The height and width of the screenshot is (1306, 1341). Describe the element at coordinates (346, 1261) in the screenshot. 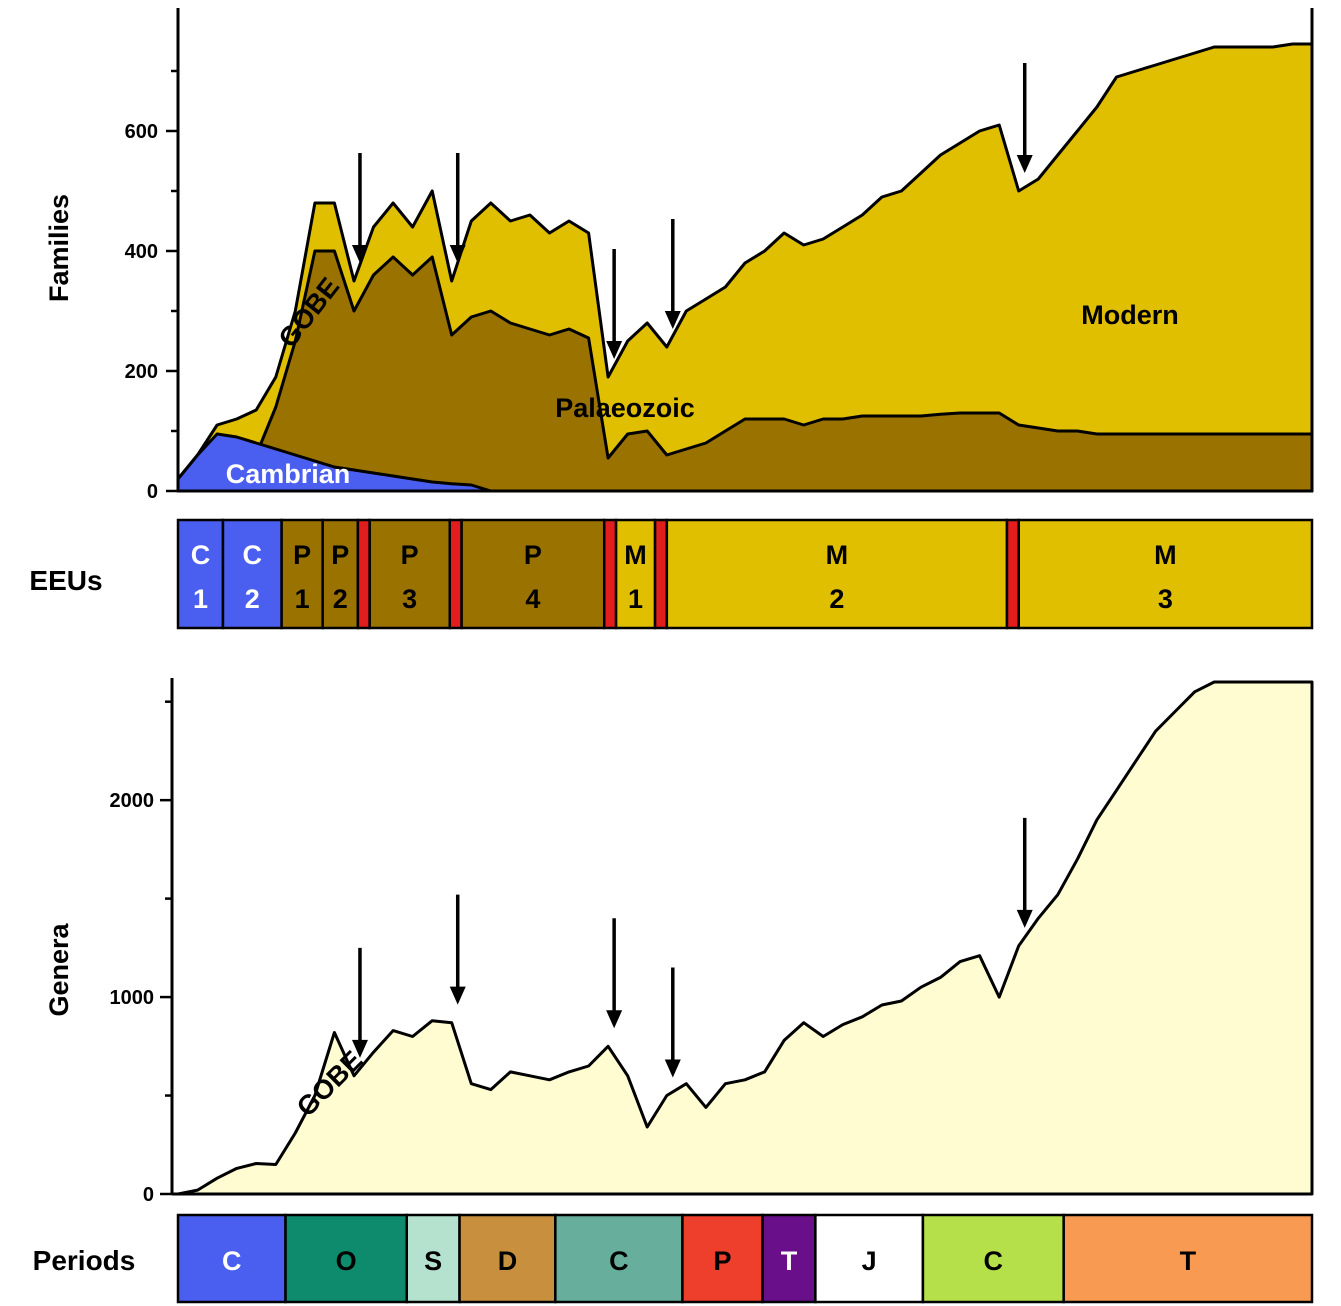

I see `period-label-2: O` at that location.